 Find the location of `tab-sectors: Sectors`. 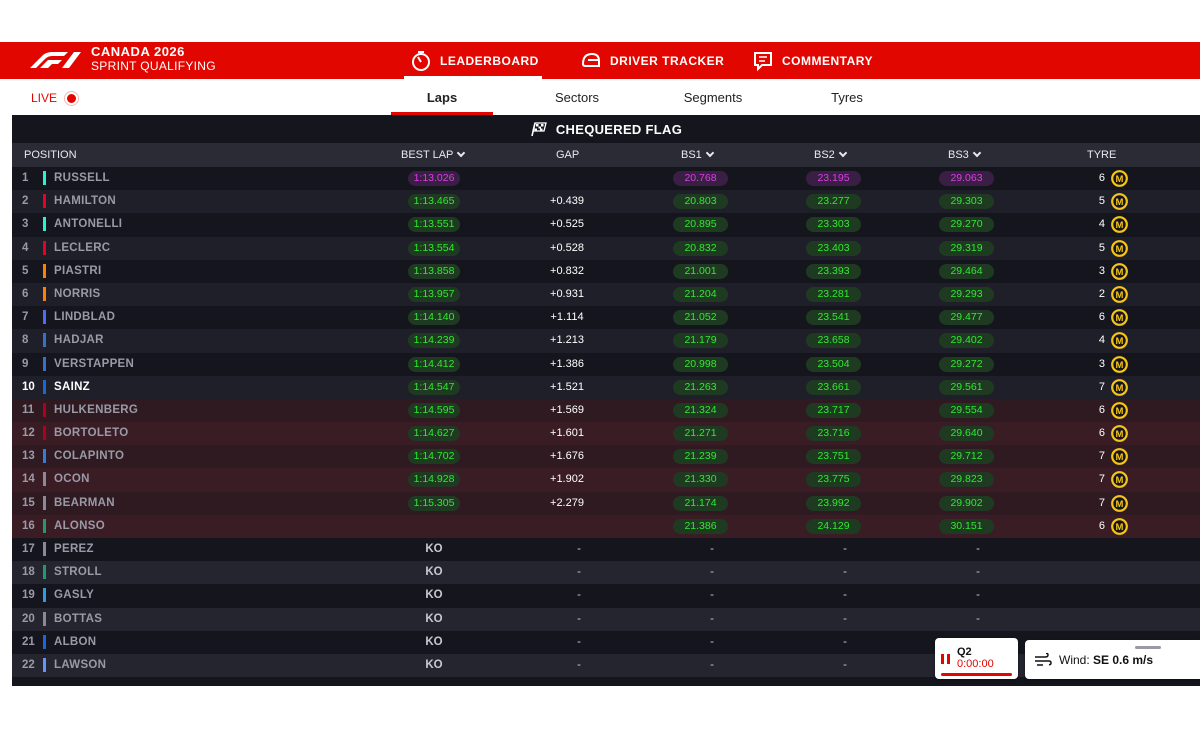

tab-sectors: Sectors is located at coordinates (577, 97).